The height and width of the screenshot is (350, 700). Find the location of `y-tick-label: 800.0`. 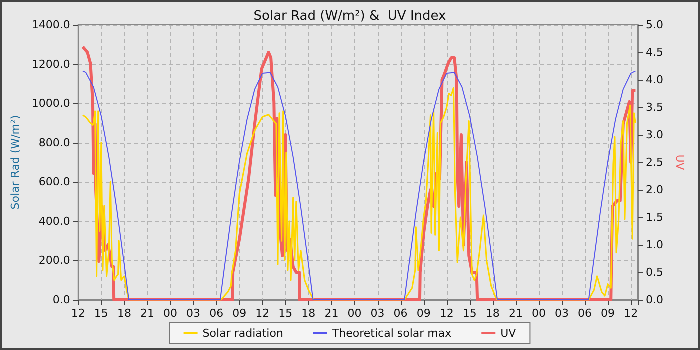

y-tick-label: 800.0 is located at coordinates (54, 143).